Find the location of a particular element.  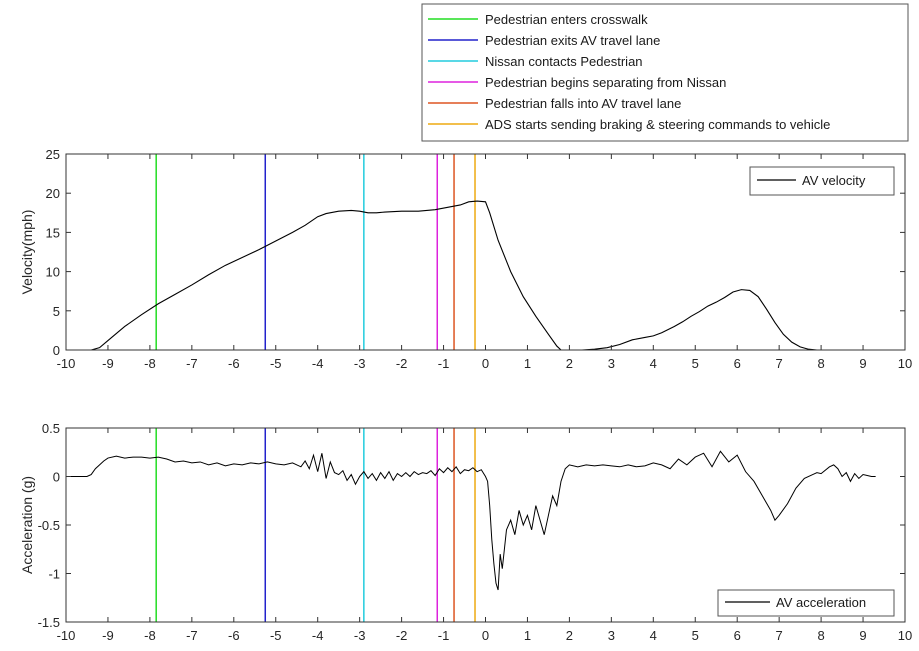

acceleration-event-lines is located at coordinates (315, 525).